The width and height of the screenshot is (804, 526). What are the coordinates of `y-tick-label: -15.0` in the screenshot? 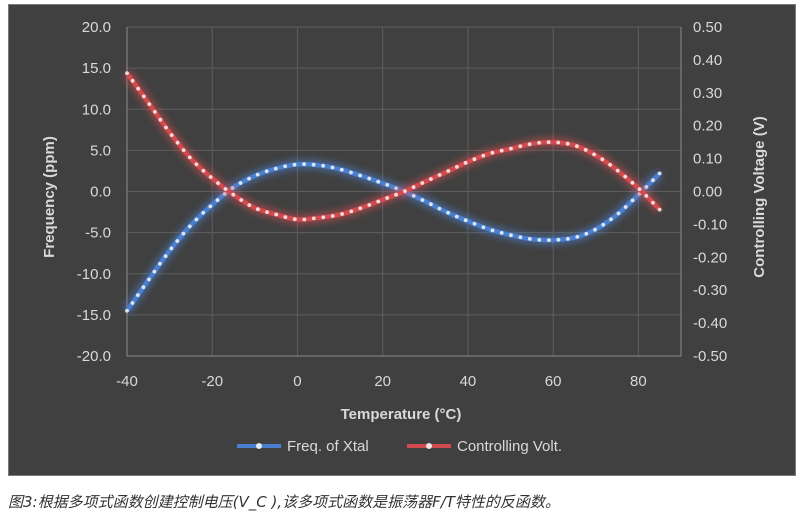 It's located at (94, 315).